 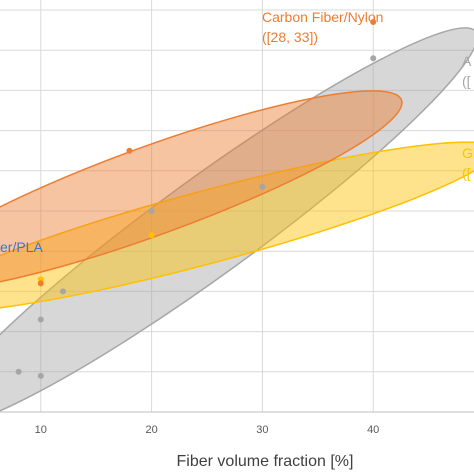 What do you see at coordinates (373, 430) in the screenshot?
I see `x-tick-label: 40` at bounding box center [373, 430].